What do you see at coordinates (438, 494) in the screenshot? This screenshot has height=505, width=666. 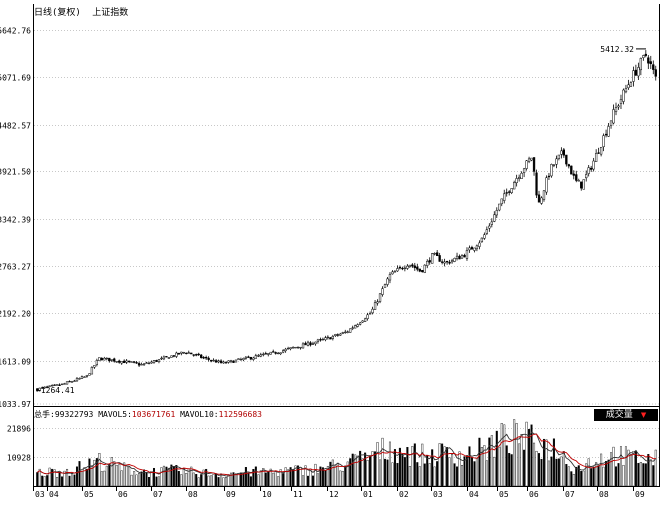 I see `date-tick-label: 03` at bounding box center [438, 494].